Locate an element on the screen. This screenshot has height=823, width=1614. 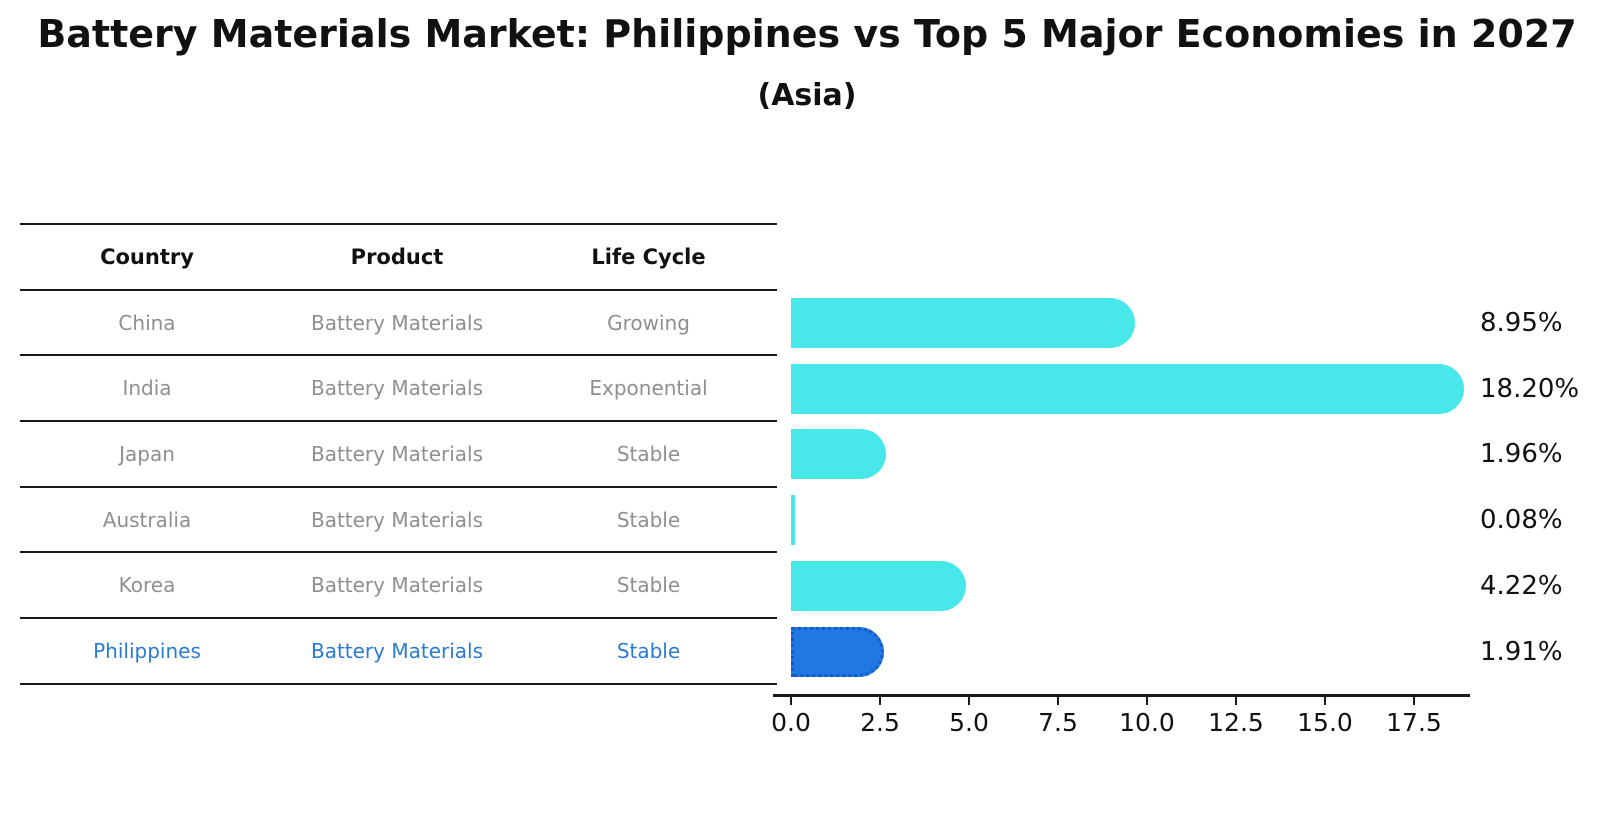
header-life-cycle: Life Cycle is located at coordinates (648, 256).